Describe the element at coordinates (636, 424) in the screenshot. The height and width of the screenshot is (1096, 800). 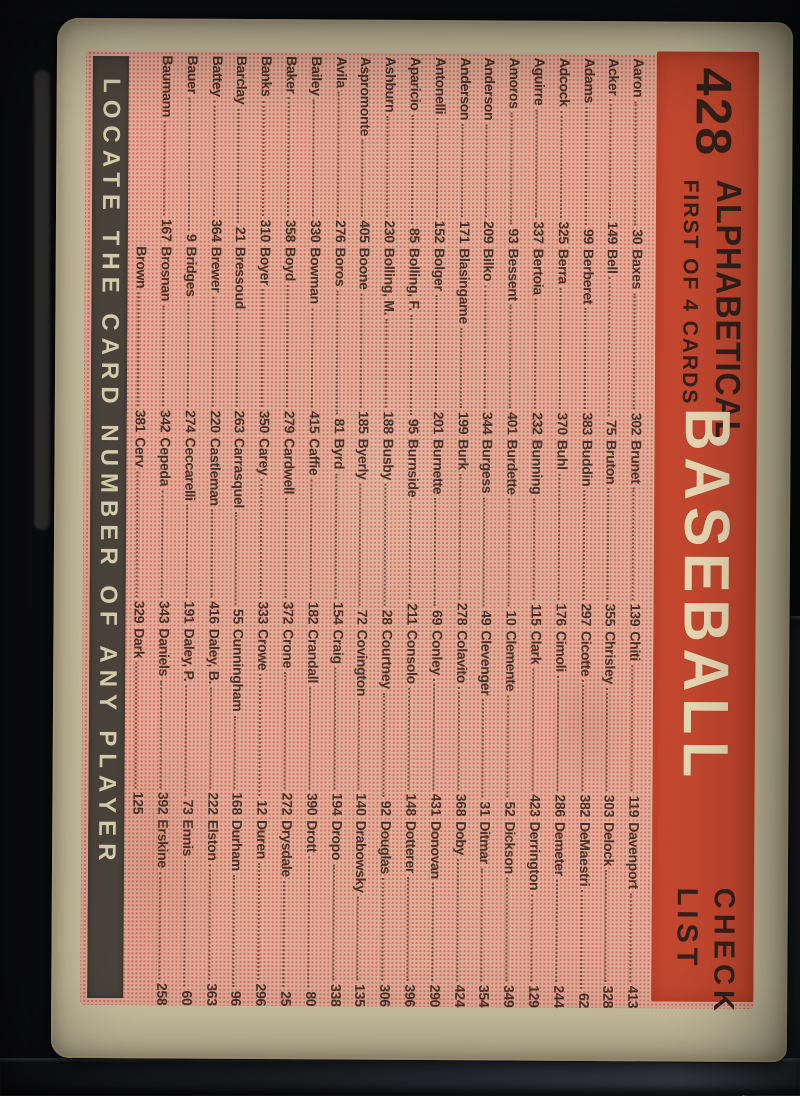
I see `card-number-value: 302` at that location.